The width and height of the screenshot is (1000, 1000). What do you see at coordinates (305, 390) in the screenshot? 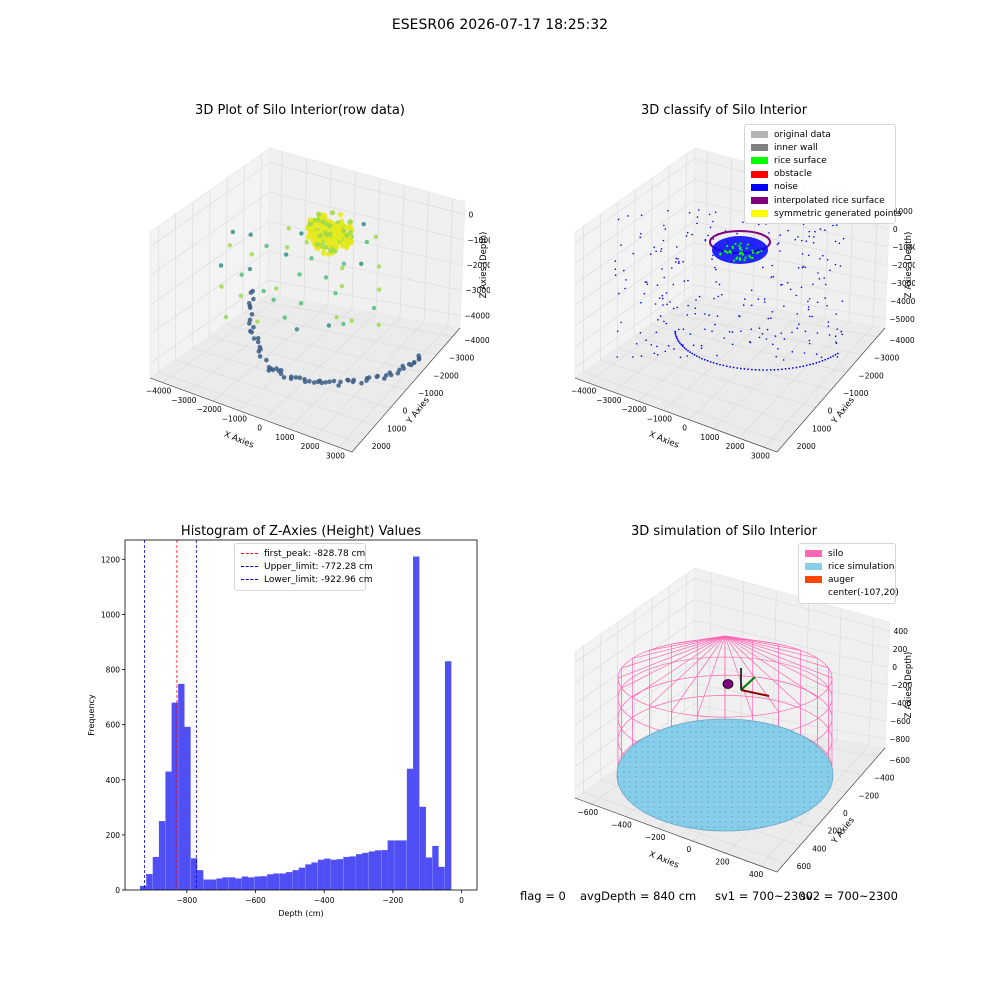
I see `axis-spine` at bounding box center [305, 390].